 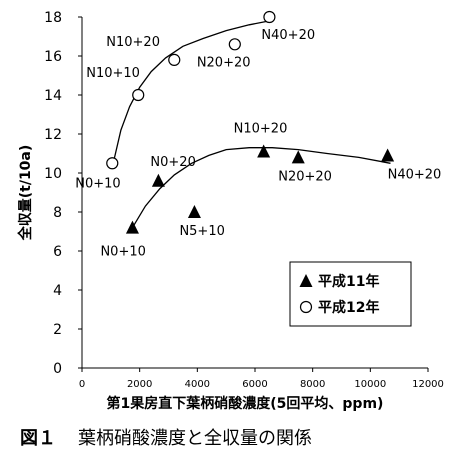 I want to click on legend-label: 平成11年, so click(x=348, y=281).